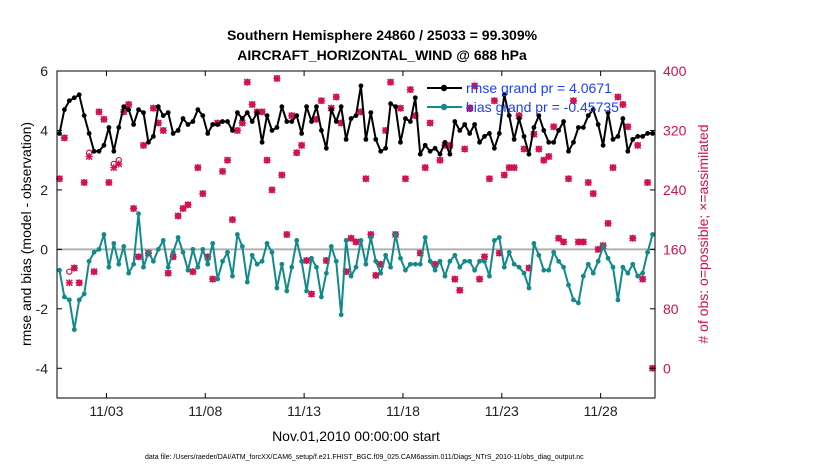 The height and width of the screenshot is (470, 830). What do you see at coordinates (539, 88) in the screenshot?
I see `legend-rmse-label: rmse grand pr = 4.0671` at bounding box center [539, 88].